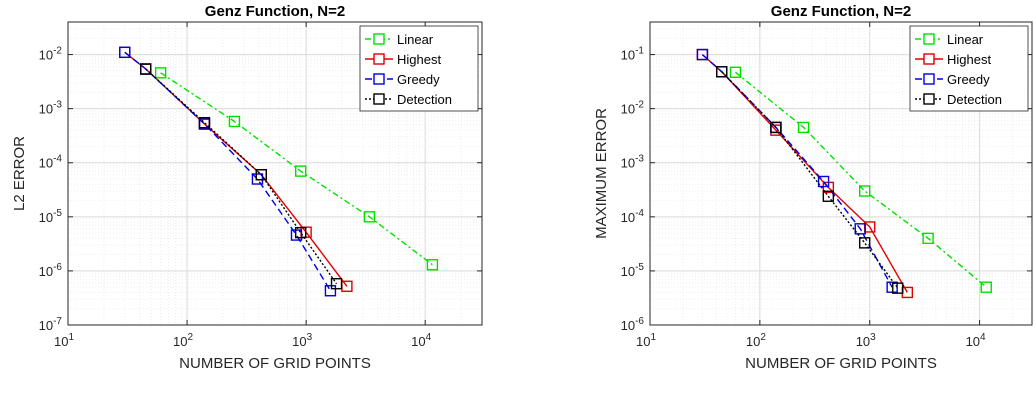  What do you see at coordinates (907, 292) in the screenshot?
I see `data-point-highest` at bounding box center [907, 292].